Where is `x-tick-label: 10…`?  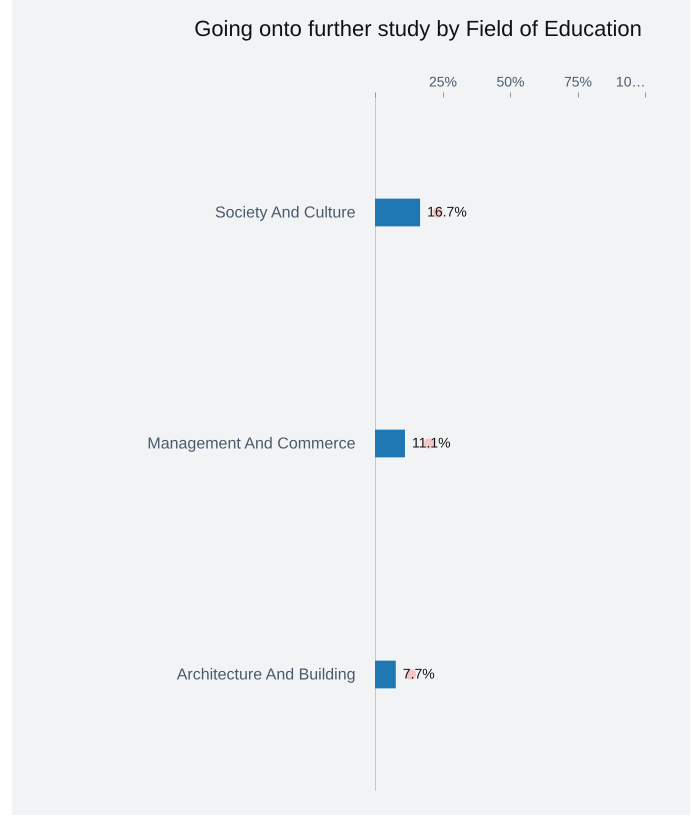 x-tick-label: 10… is located at coordinates (631, 82).